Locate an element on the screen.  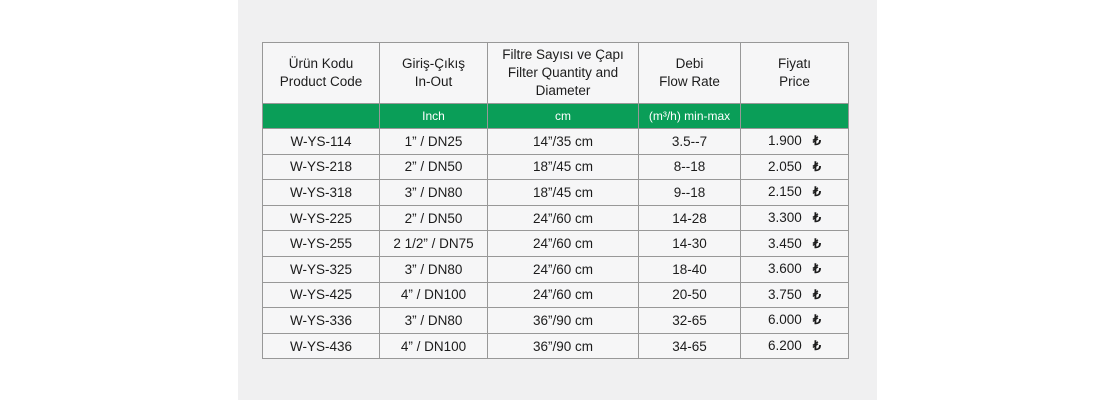
price-value: 1.900 is located at coordinates (784, 141).